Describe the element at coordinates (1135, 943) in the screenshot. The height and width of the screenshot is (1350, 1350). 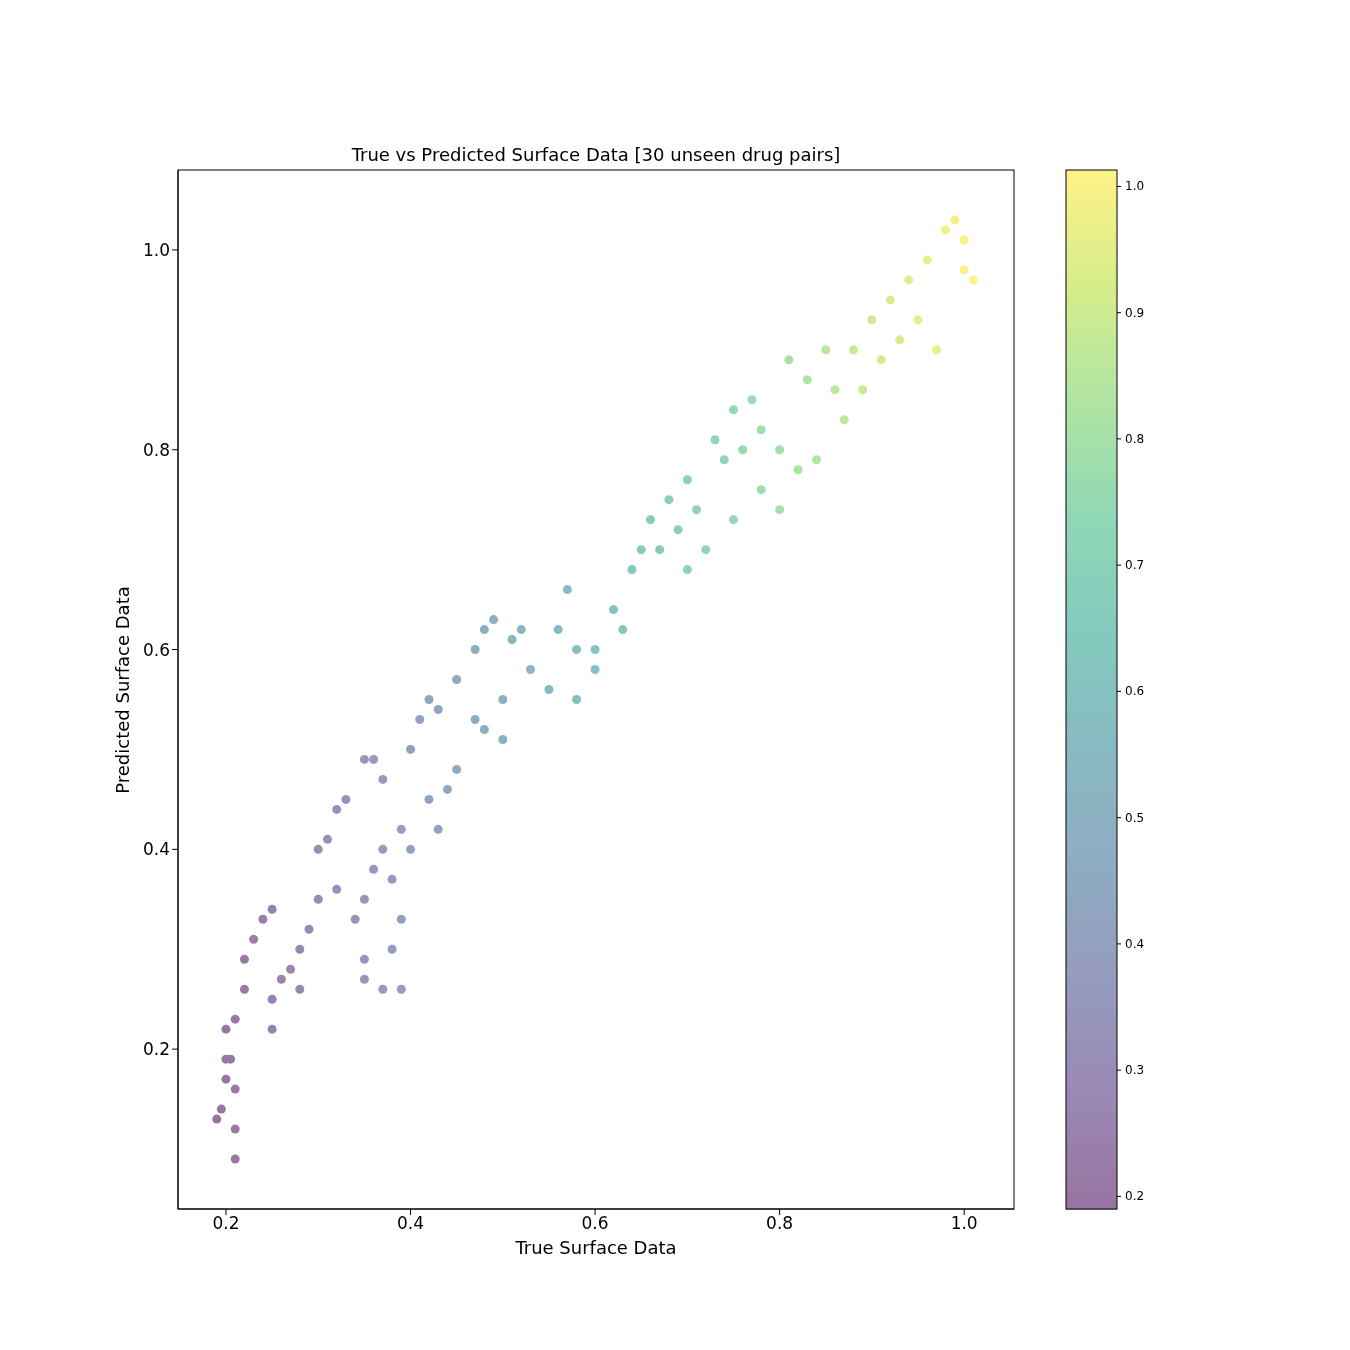
I see `color-bar-label: 0.4` at that location.